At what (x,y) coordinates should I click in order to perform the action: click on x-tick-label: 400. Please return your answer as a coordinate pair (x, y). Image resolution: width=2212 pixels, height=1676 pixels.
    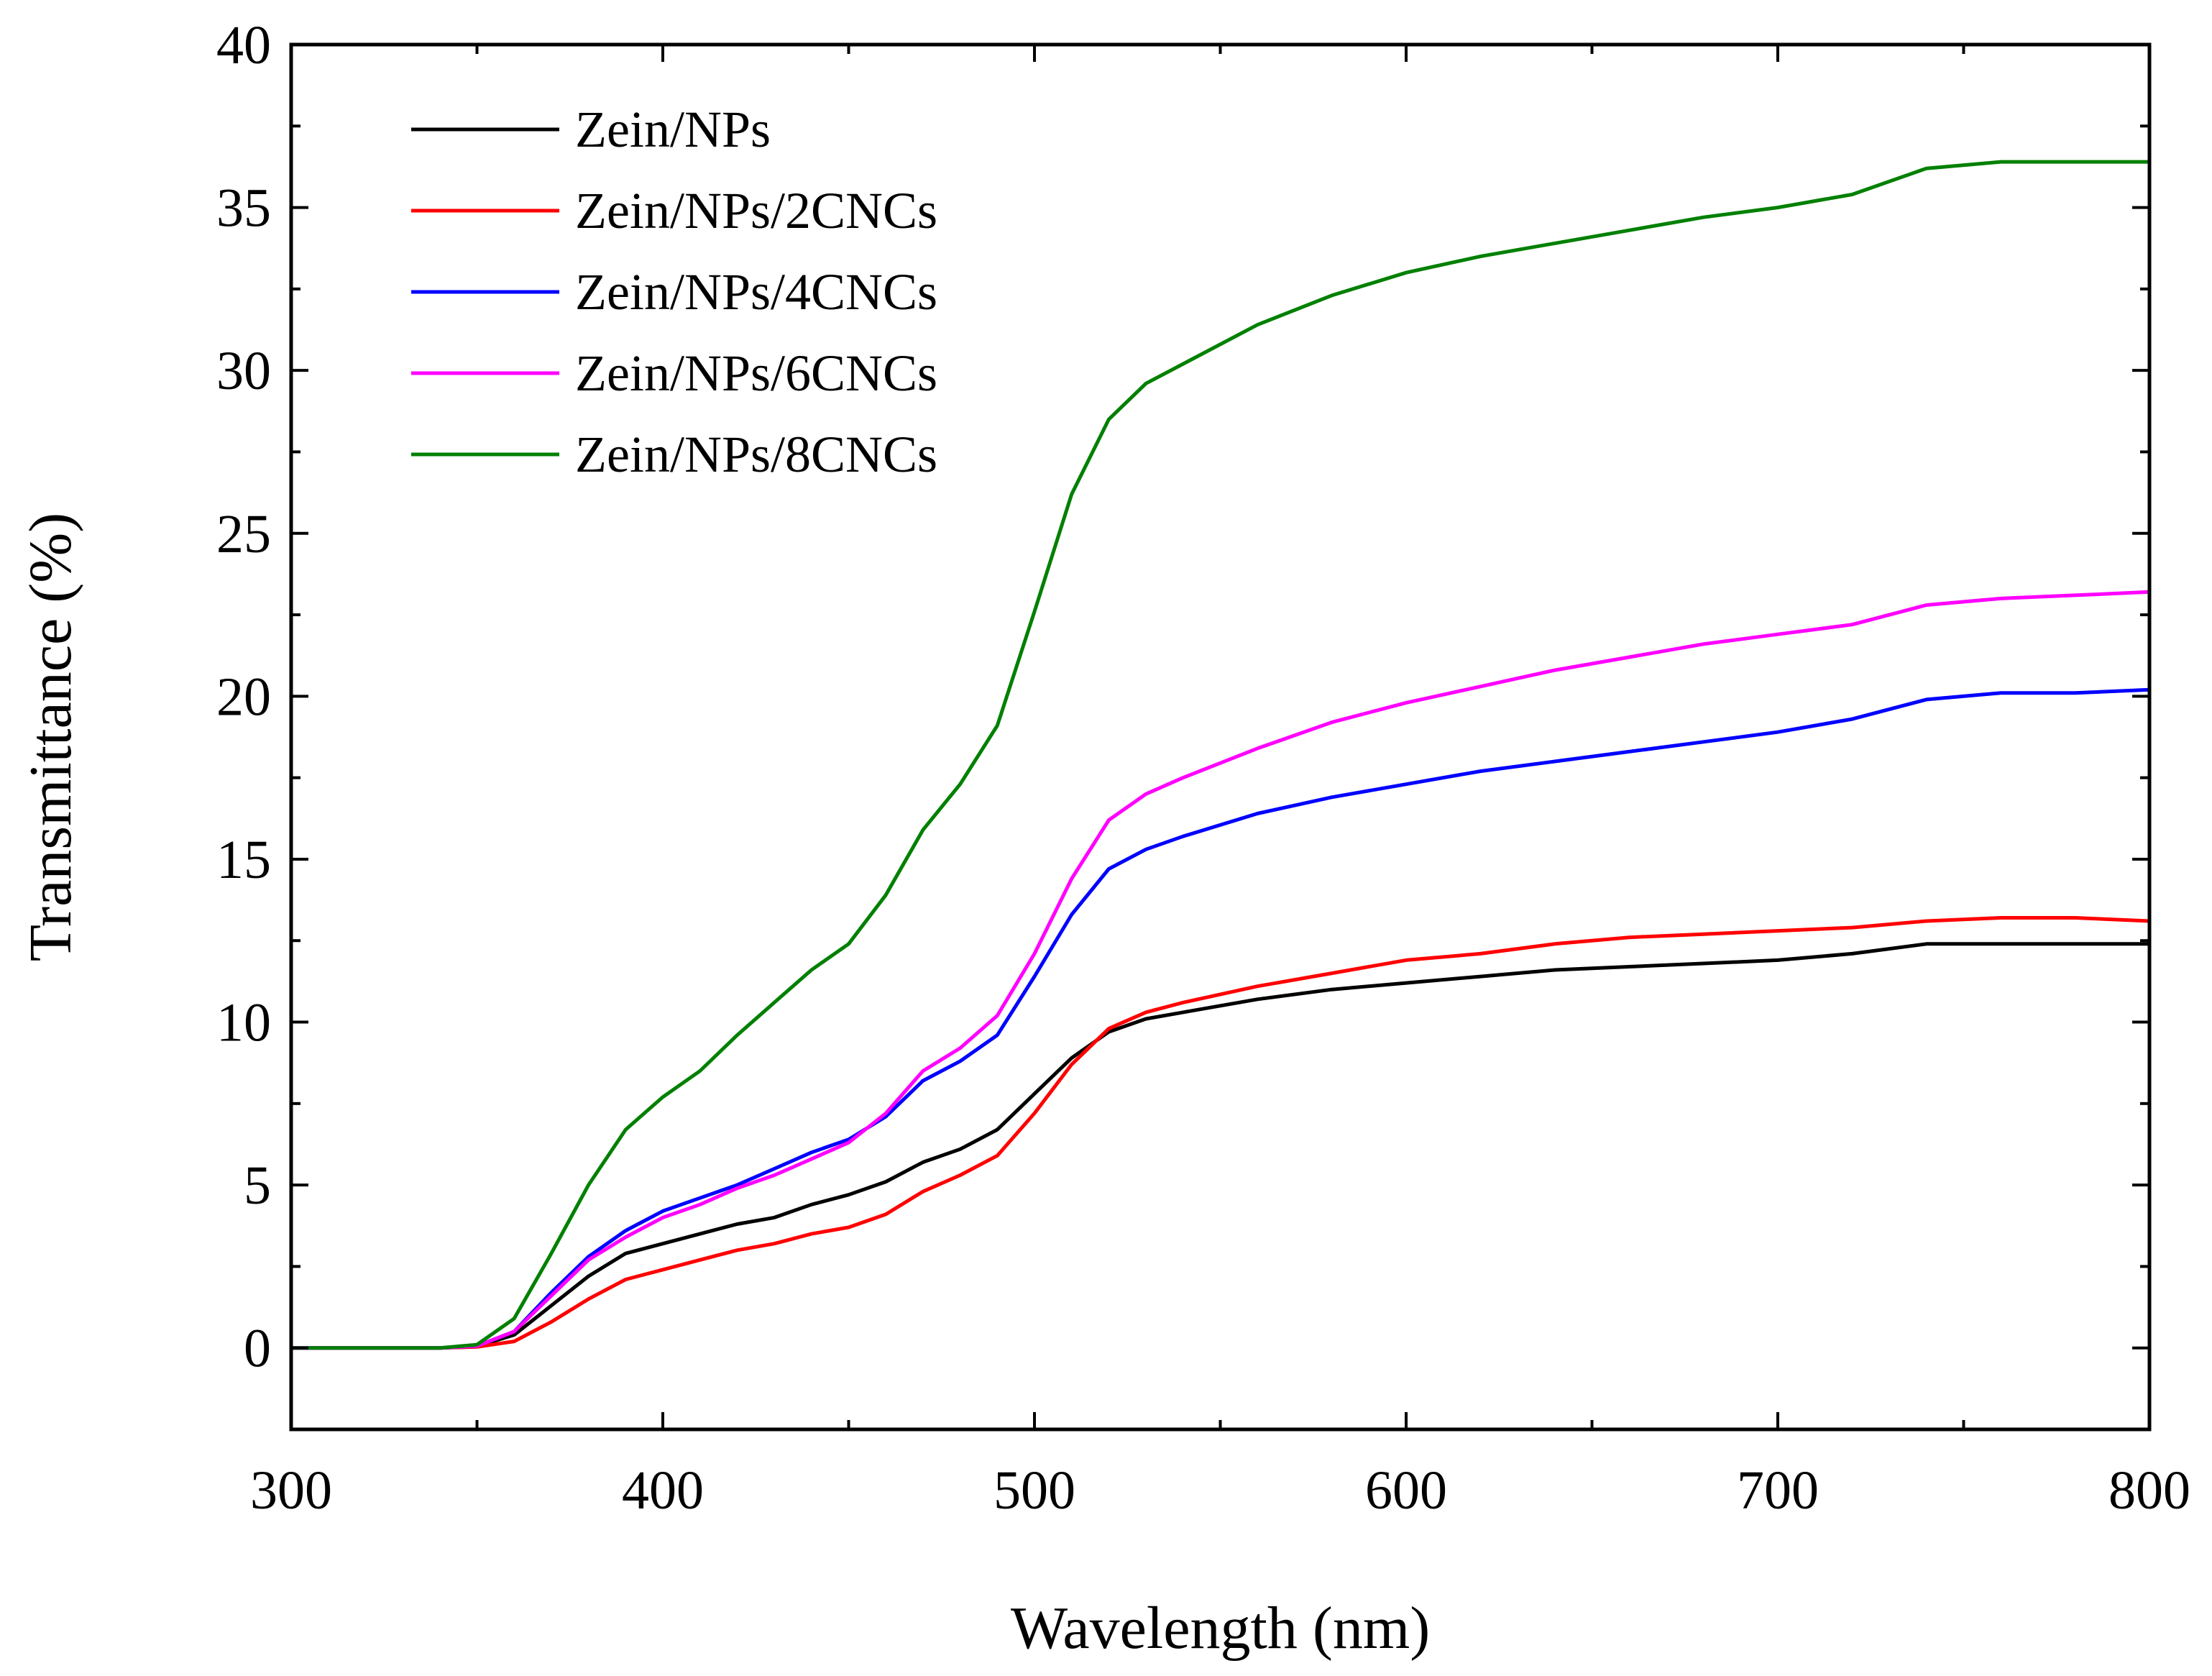
    Looking at the image, I should click on (663, 1490).